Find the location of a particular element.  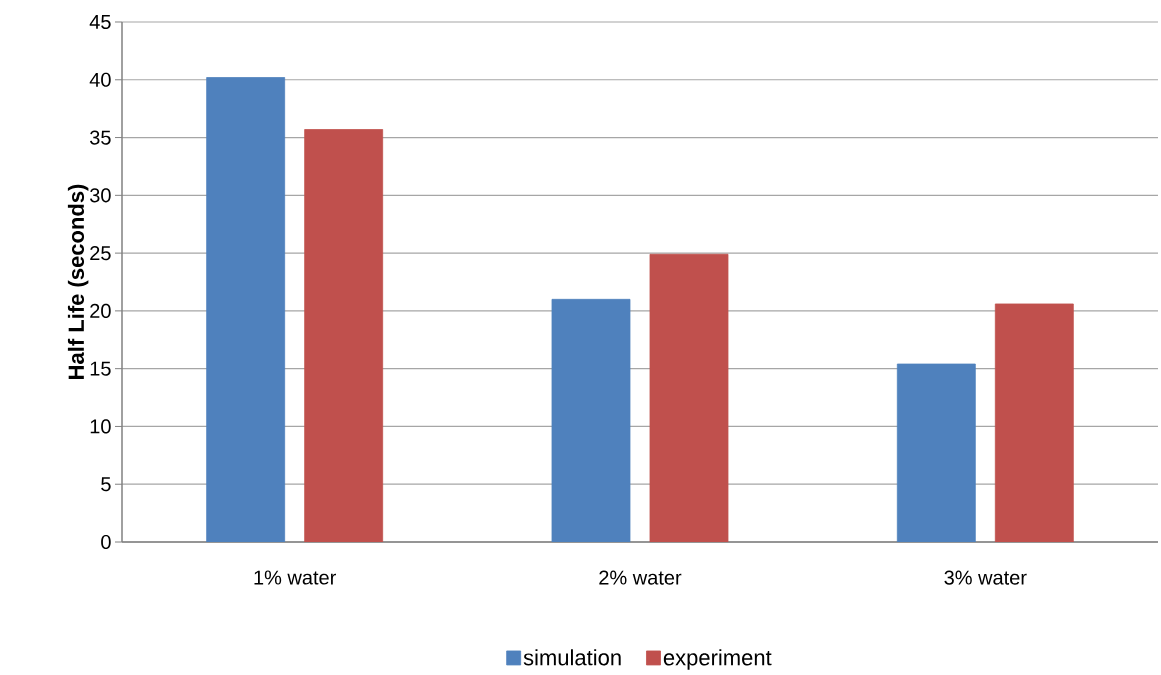

y-tick-label: 35 is located at coordinates (100, 137).